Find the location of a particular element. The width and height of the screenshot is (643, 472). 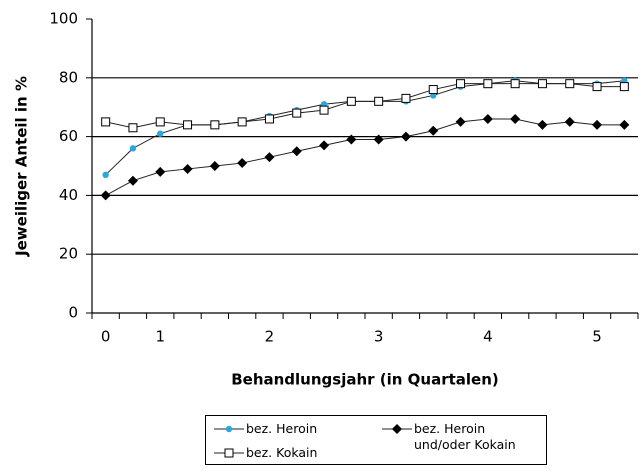

x-tick-label: 1 is located at coordinates (160, 337).